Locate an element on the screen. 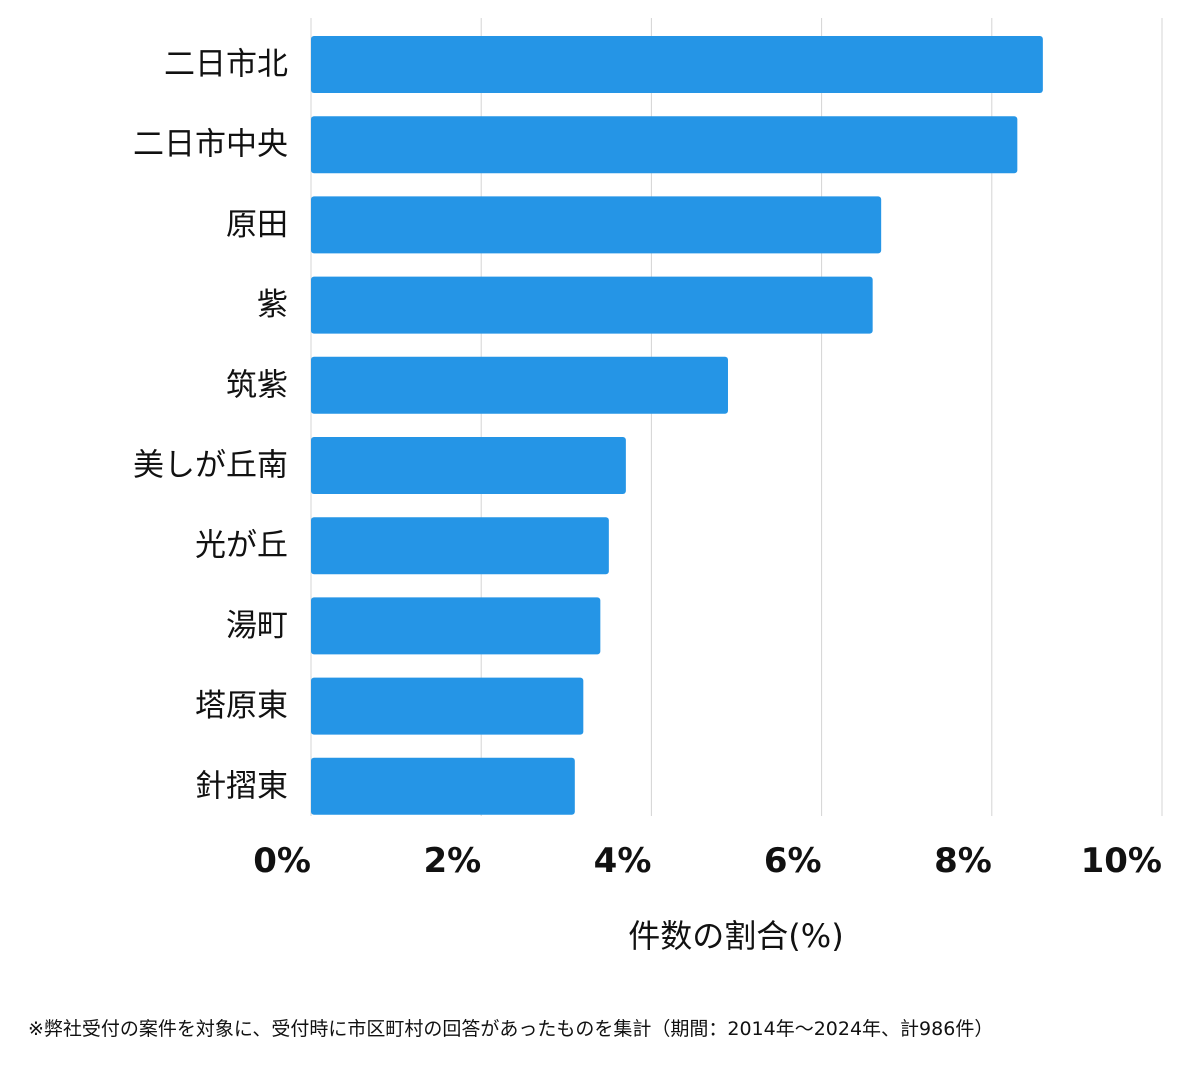 This screenshot has width=1200, height=1069. category-label-3: 紫 is located at coordinates (272, 305).